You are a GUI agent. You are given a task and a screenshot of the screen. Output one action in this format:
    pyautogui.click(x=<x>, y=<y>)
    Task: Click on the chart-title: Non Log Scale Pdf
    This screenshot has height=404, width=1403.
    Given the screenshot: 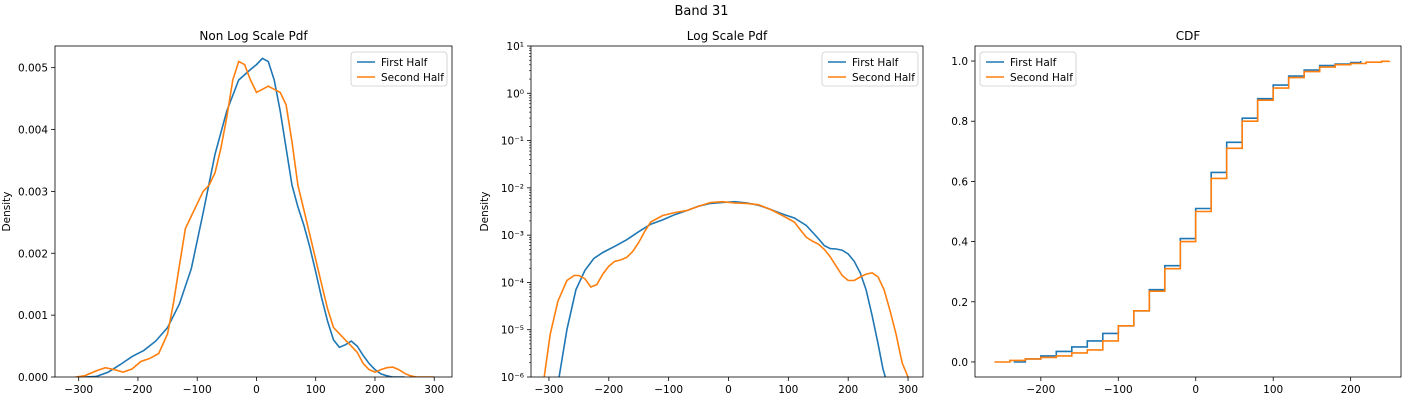 What is the action you would take?
    pyautogui.click(x=253, y=36)
    